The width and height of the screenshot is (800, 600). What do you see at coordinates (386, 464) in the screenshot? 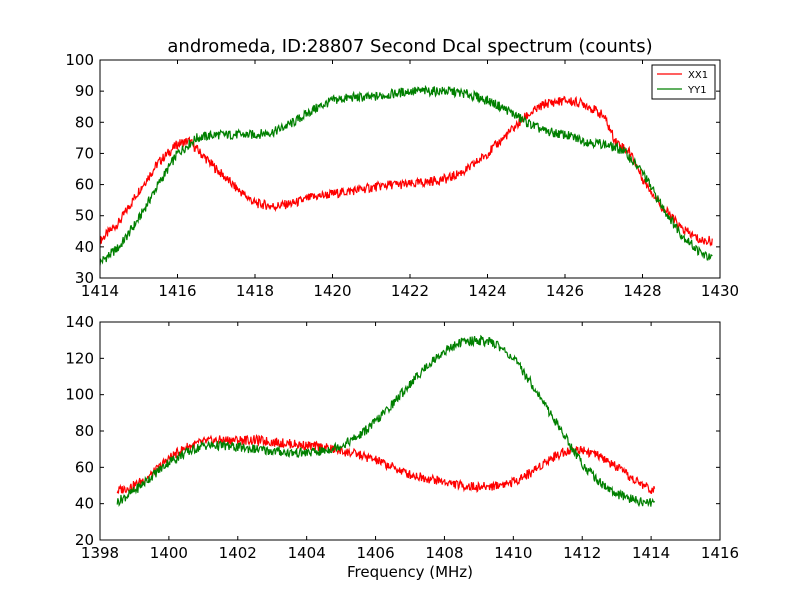
I see `series-line-xx1` at bounding box center [386, 464].